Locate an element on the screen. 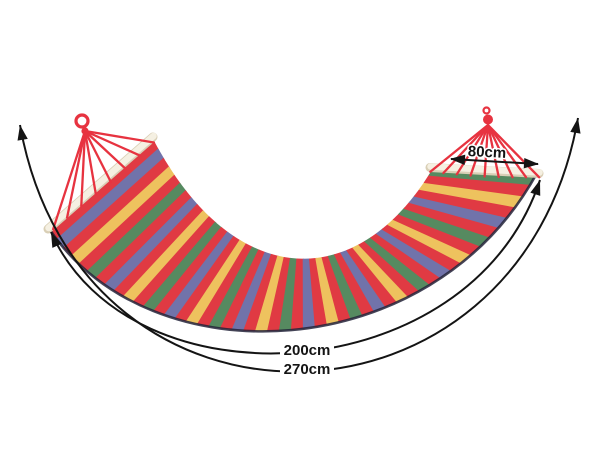 The image size is (600, 450). bed-length-label: 200cm is located at coordinates (307, 350).